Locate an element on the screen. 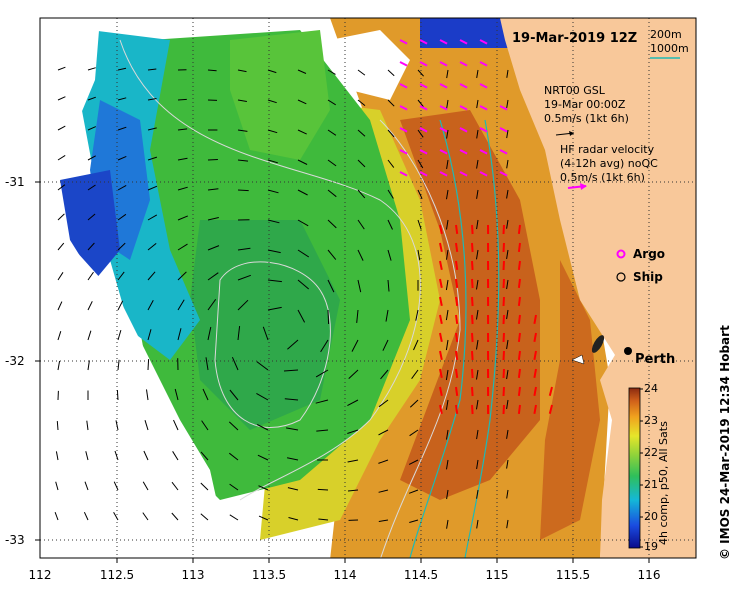 Image resolution: width=739 pixels, height=592 pixels. y-tick-33: -33 is located at coordinates (15, 540).